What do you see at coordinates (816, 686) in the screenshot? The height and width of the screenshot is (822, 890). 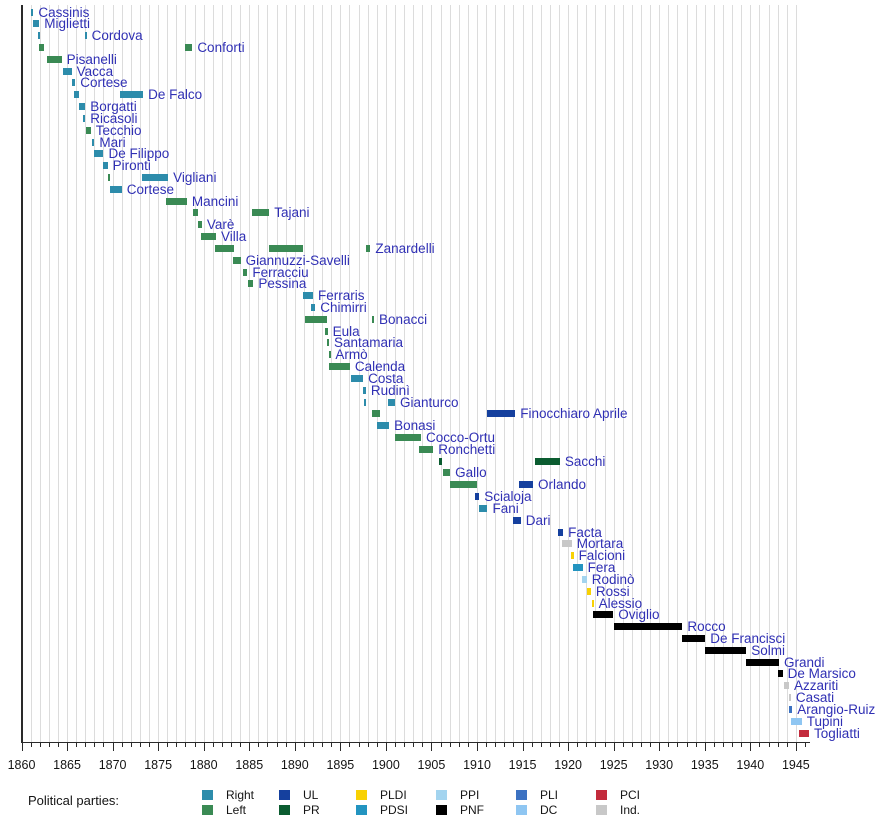 I see `minister-name-label: Azzariti` at bounding box center [816, 686].